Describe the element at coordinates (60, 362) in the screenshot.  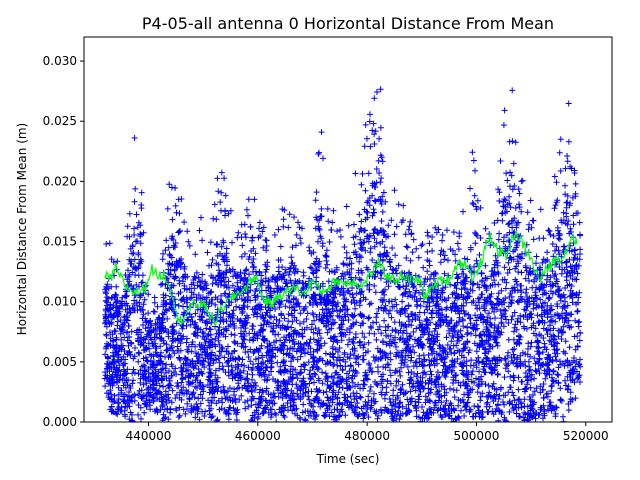
I see `y-tick-label: 0.005` at that location.